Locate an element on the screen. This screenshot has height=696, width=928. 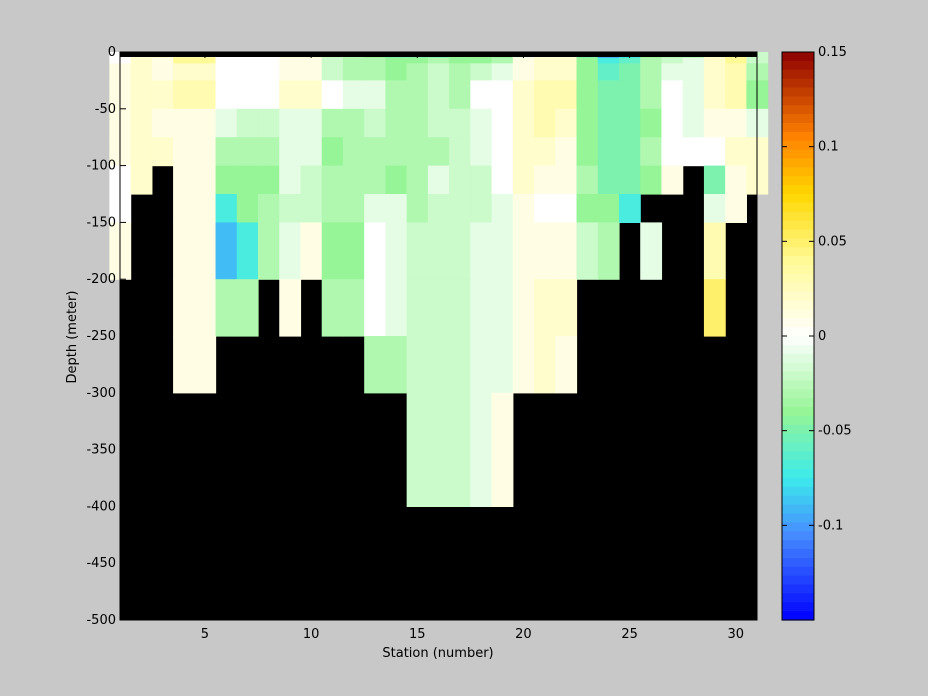
colorbar-tick-label: 0.05 is located at coordinates (832, 241).